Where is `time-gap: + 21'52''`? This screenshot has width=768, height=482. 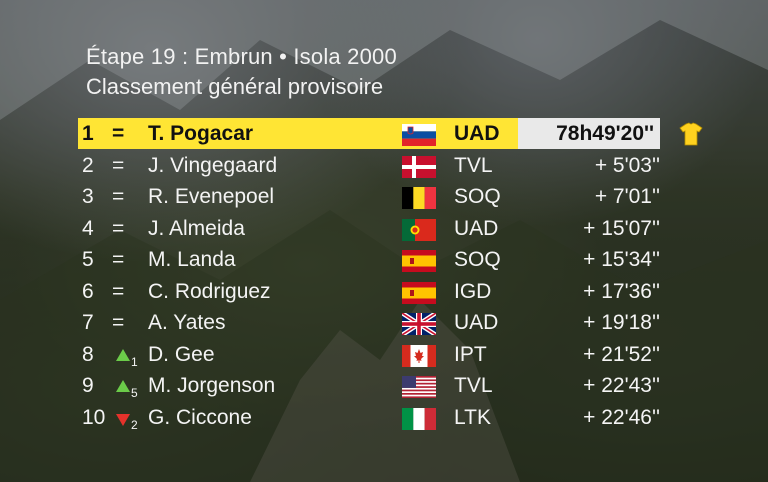
time-gap: + 21'52'' is located at coordinates (621, 354).